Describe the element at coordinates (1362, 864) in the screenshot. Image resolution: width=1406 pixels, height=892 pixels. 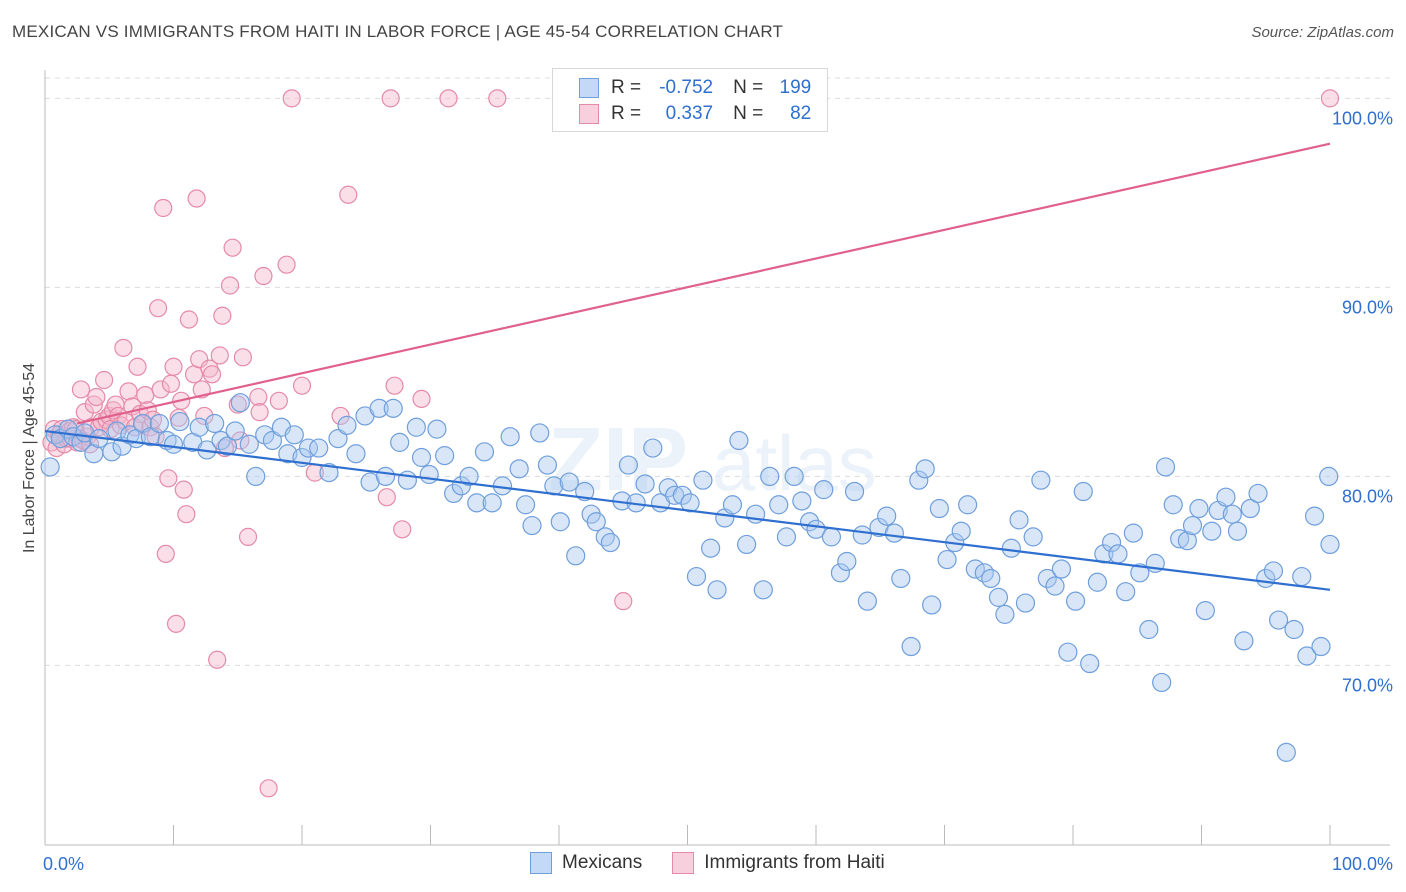
I see `x-tick-label: 100.0%` at that location.